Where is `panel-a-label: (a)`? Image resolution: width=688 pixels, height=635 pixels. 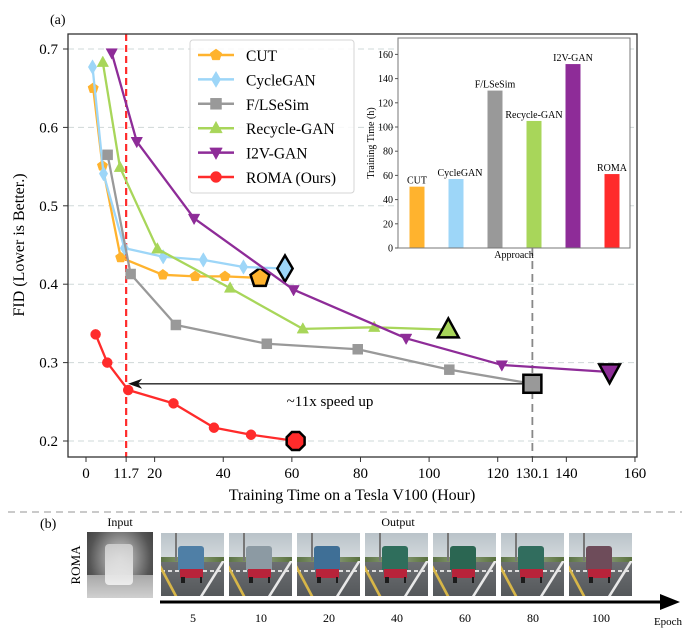
panel-a-label: (a) is located at coordinates (58, 20).